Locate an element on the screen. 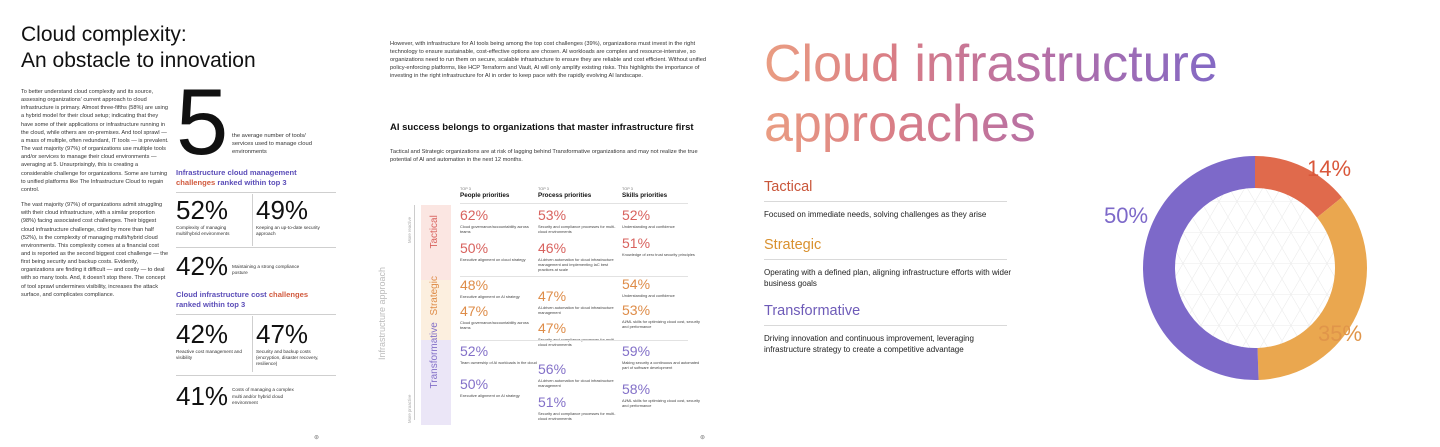 The width and height of the screenshot is (1440, 447). band-tactical: Tactical is located at coordinates (436, 242).